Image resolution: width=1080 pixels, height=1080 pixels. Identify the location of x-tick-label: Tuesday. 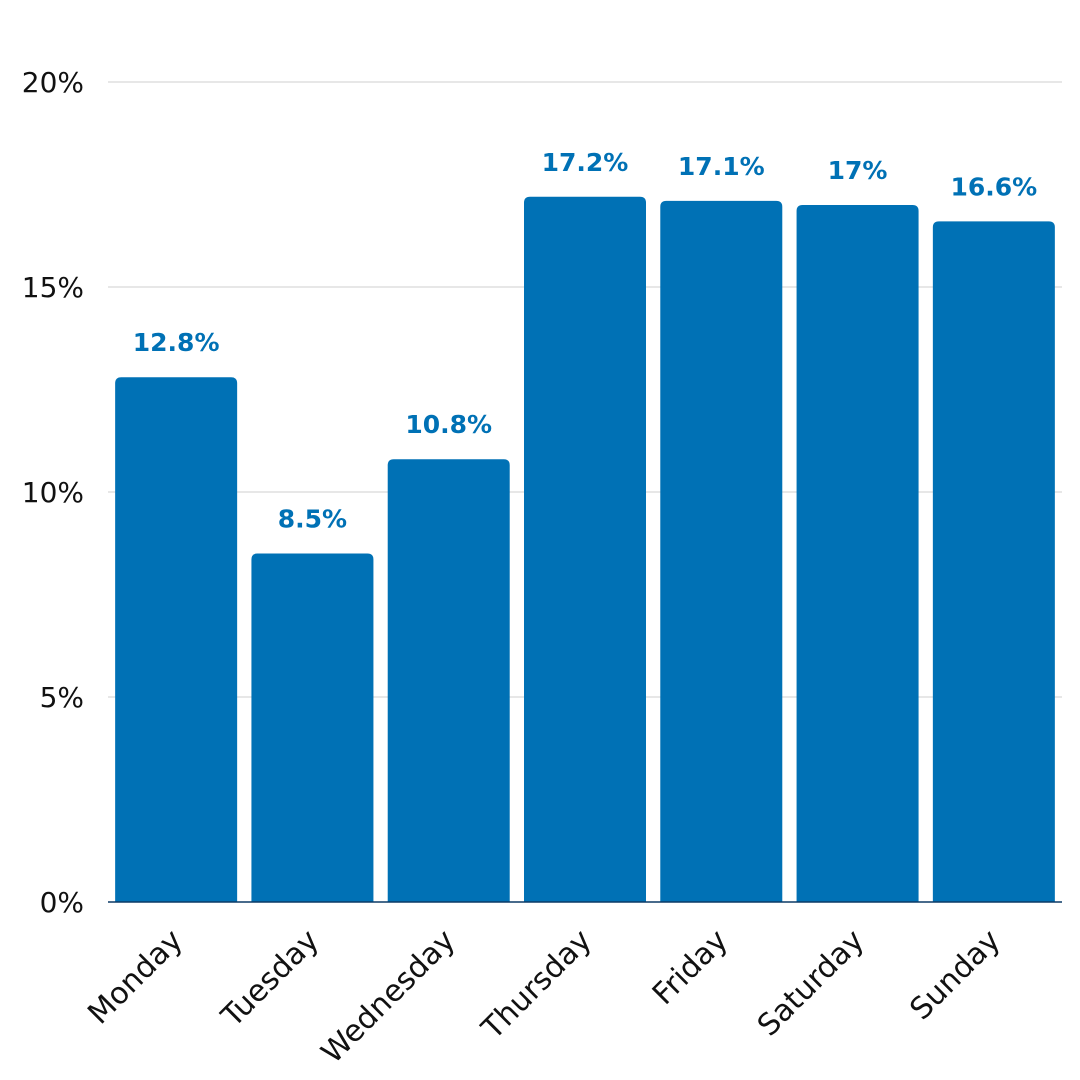
(270, 979).